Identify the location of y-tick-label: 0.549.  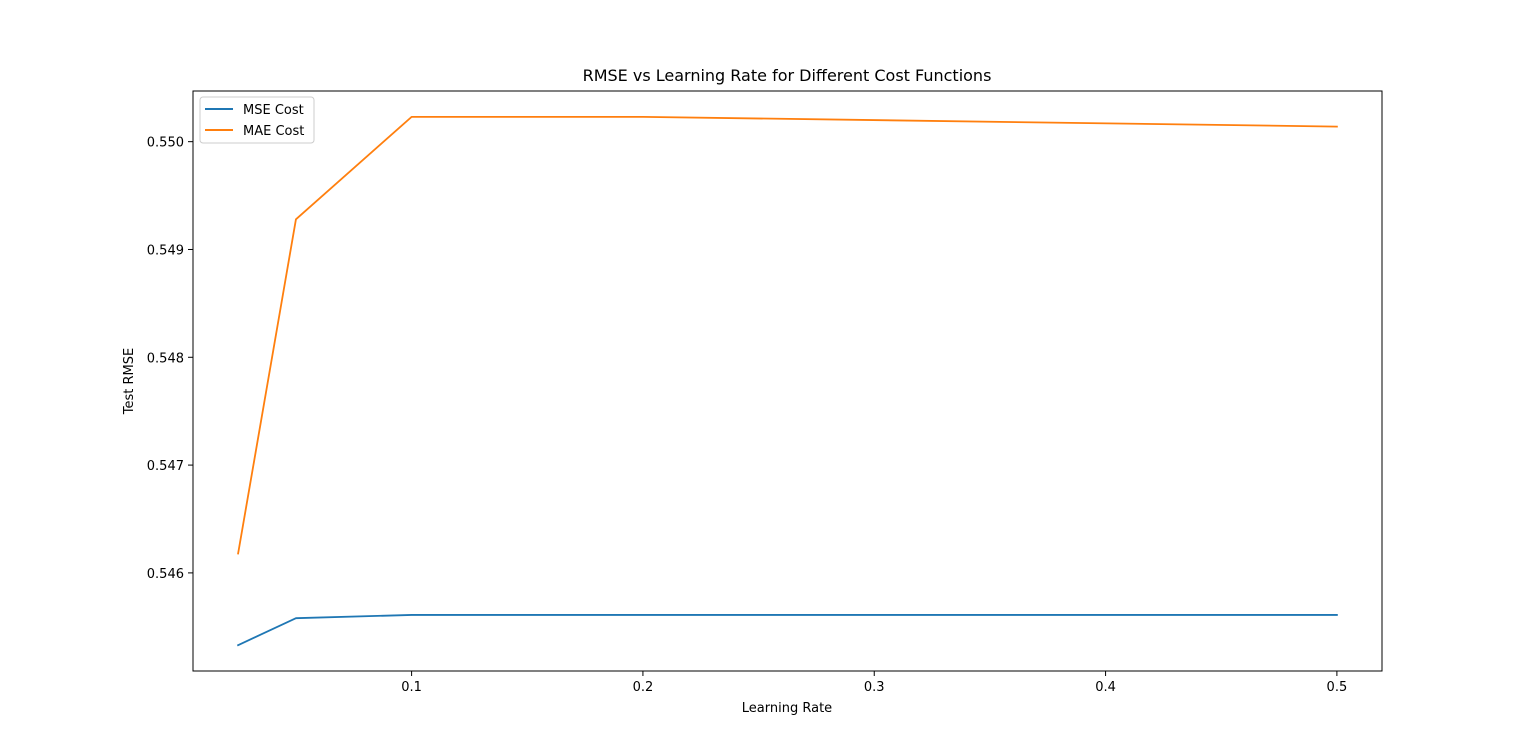
(165, 250).